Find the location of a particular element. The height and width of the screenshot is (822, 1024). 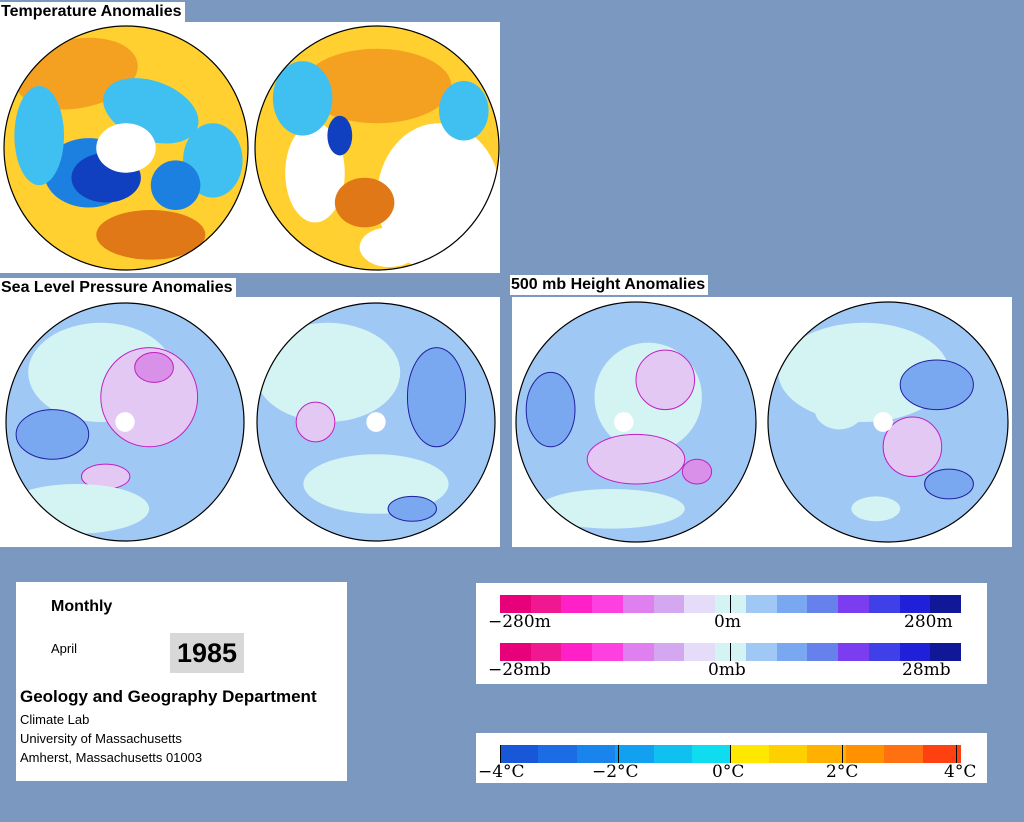

temp-label-2: 2°C is located at coordinates (842, 772).